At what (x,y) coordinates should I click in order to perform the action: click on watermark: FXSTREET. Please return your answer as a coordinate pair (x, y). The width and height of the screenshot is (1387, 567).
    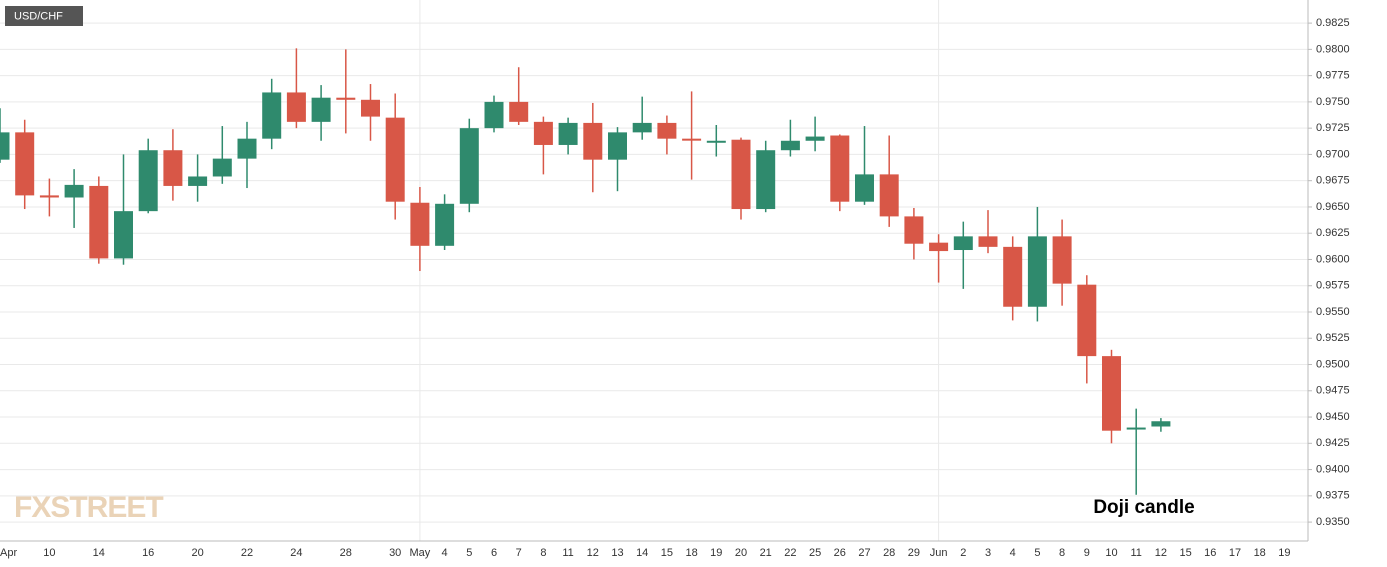
    Looking at the image, I should click on (88, 507).